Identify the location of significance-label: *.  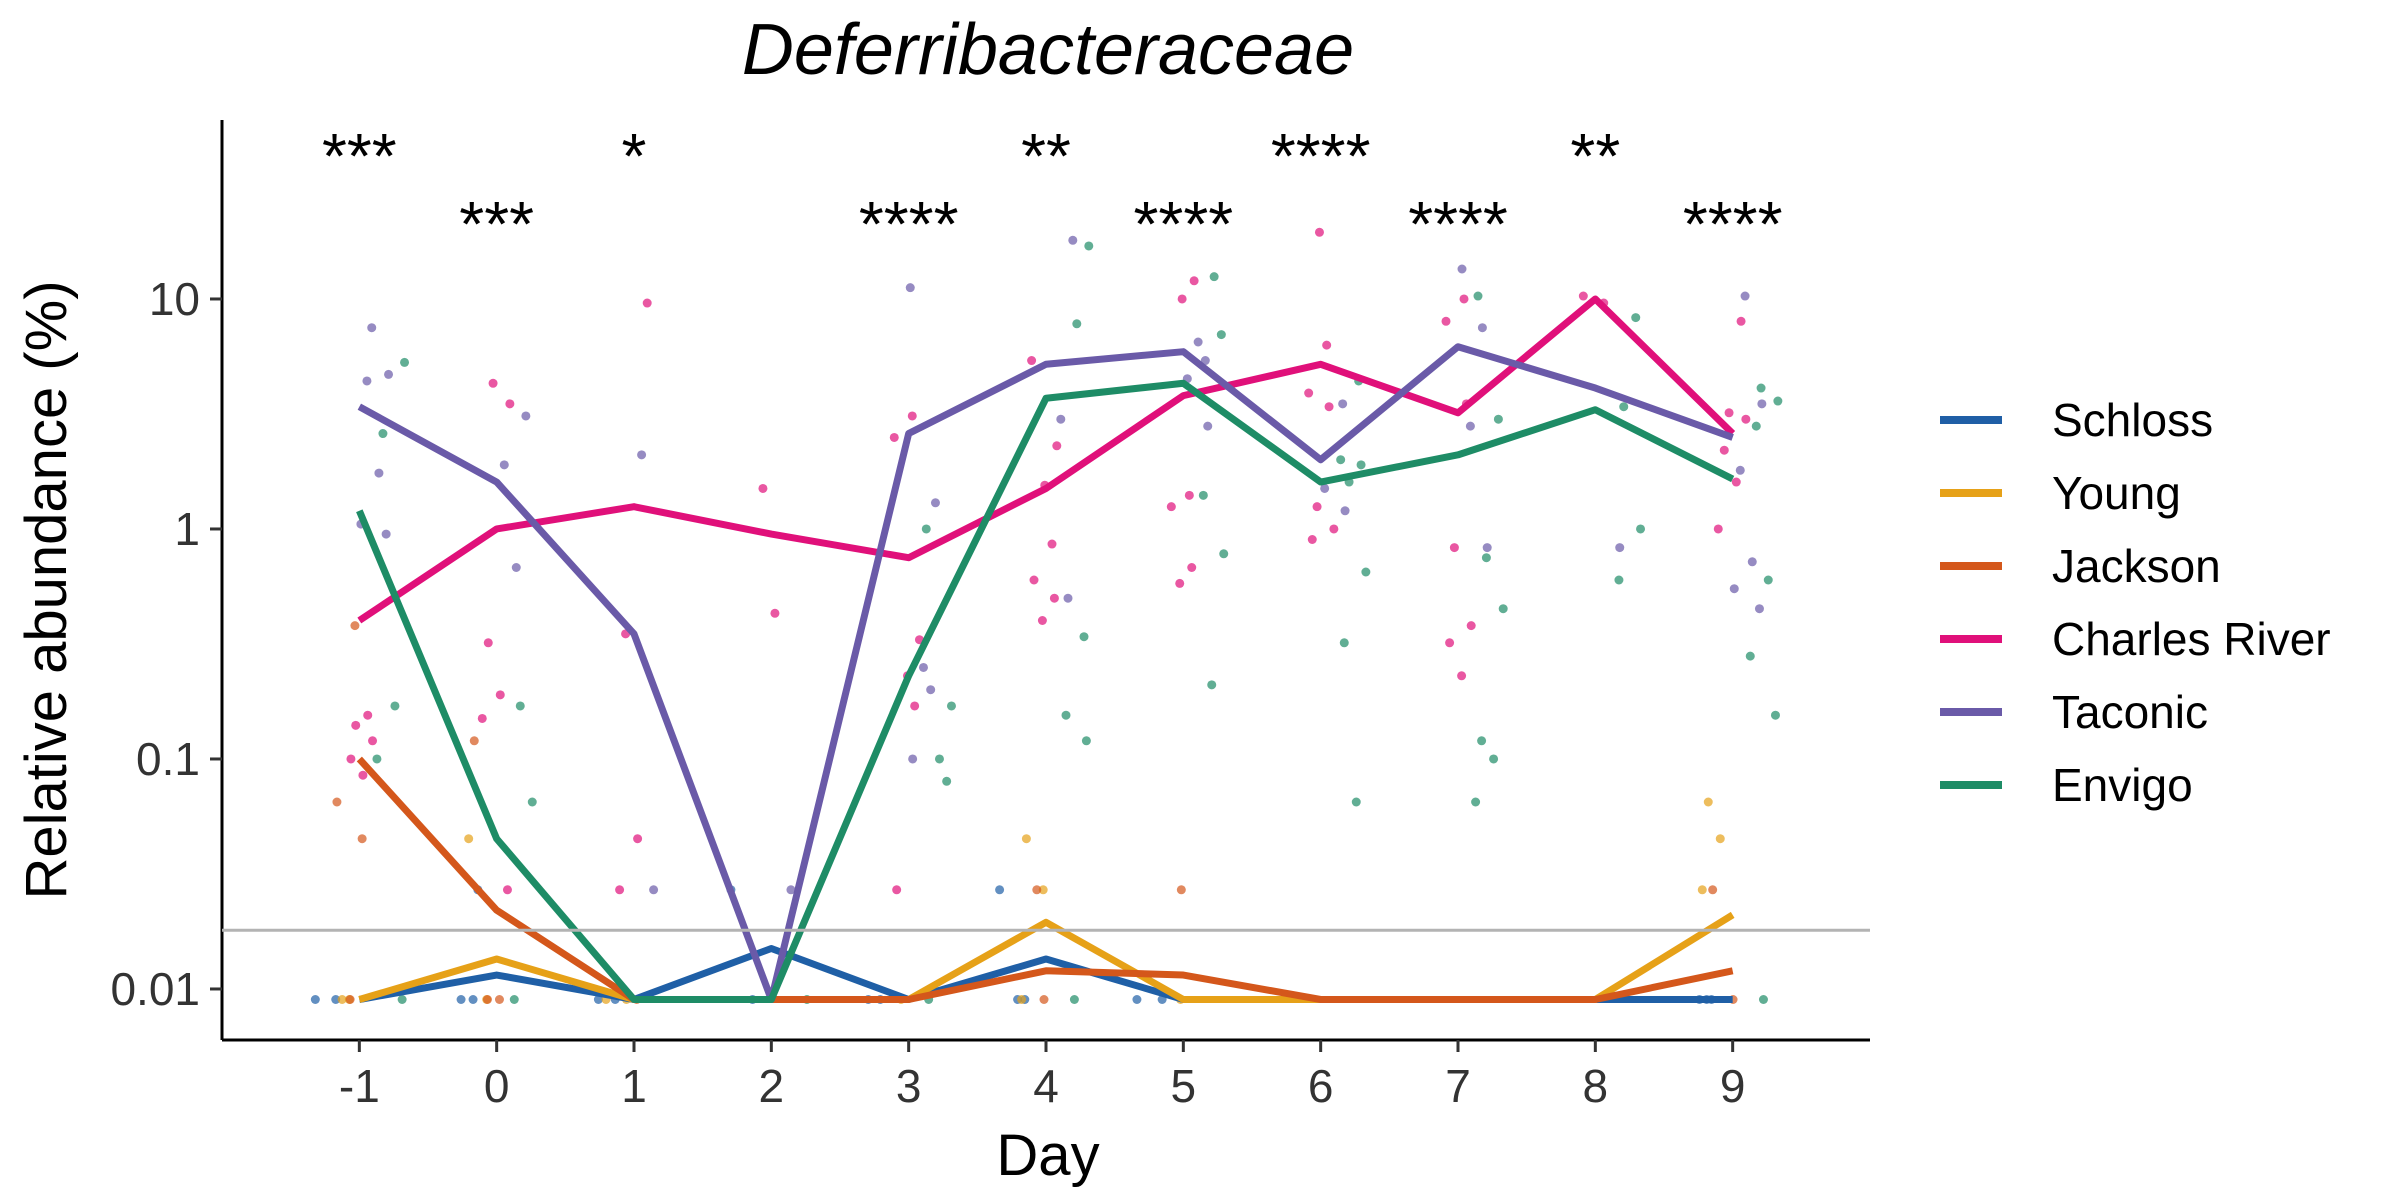
(634, 156).